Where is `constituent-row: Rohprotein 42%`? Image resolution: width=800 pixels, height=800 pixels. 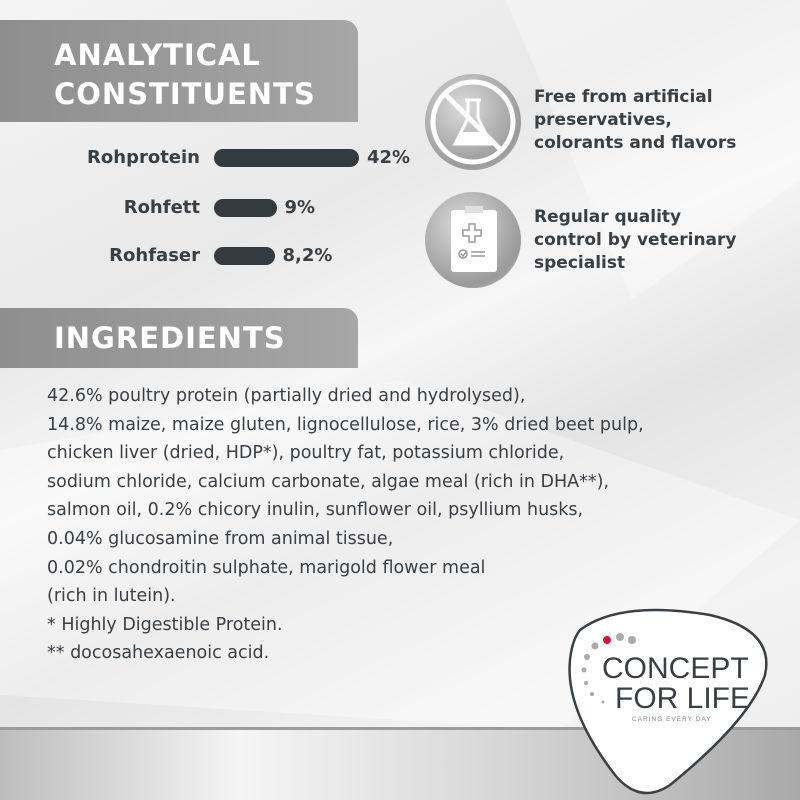 constituent-row: Rohprotein 42% is located at coordinates (400, 158).